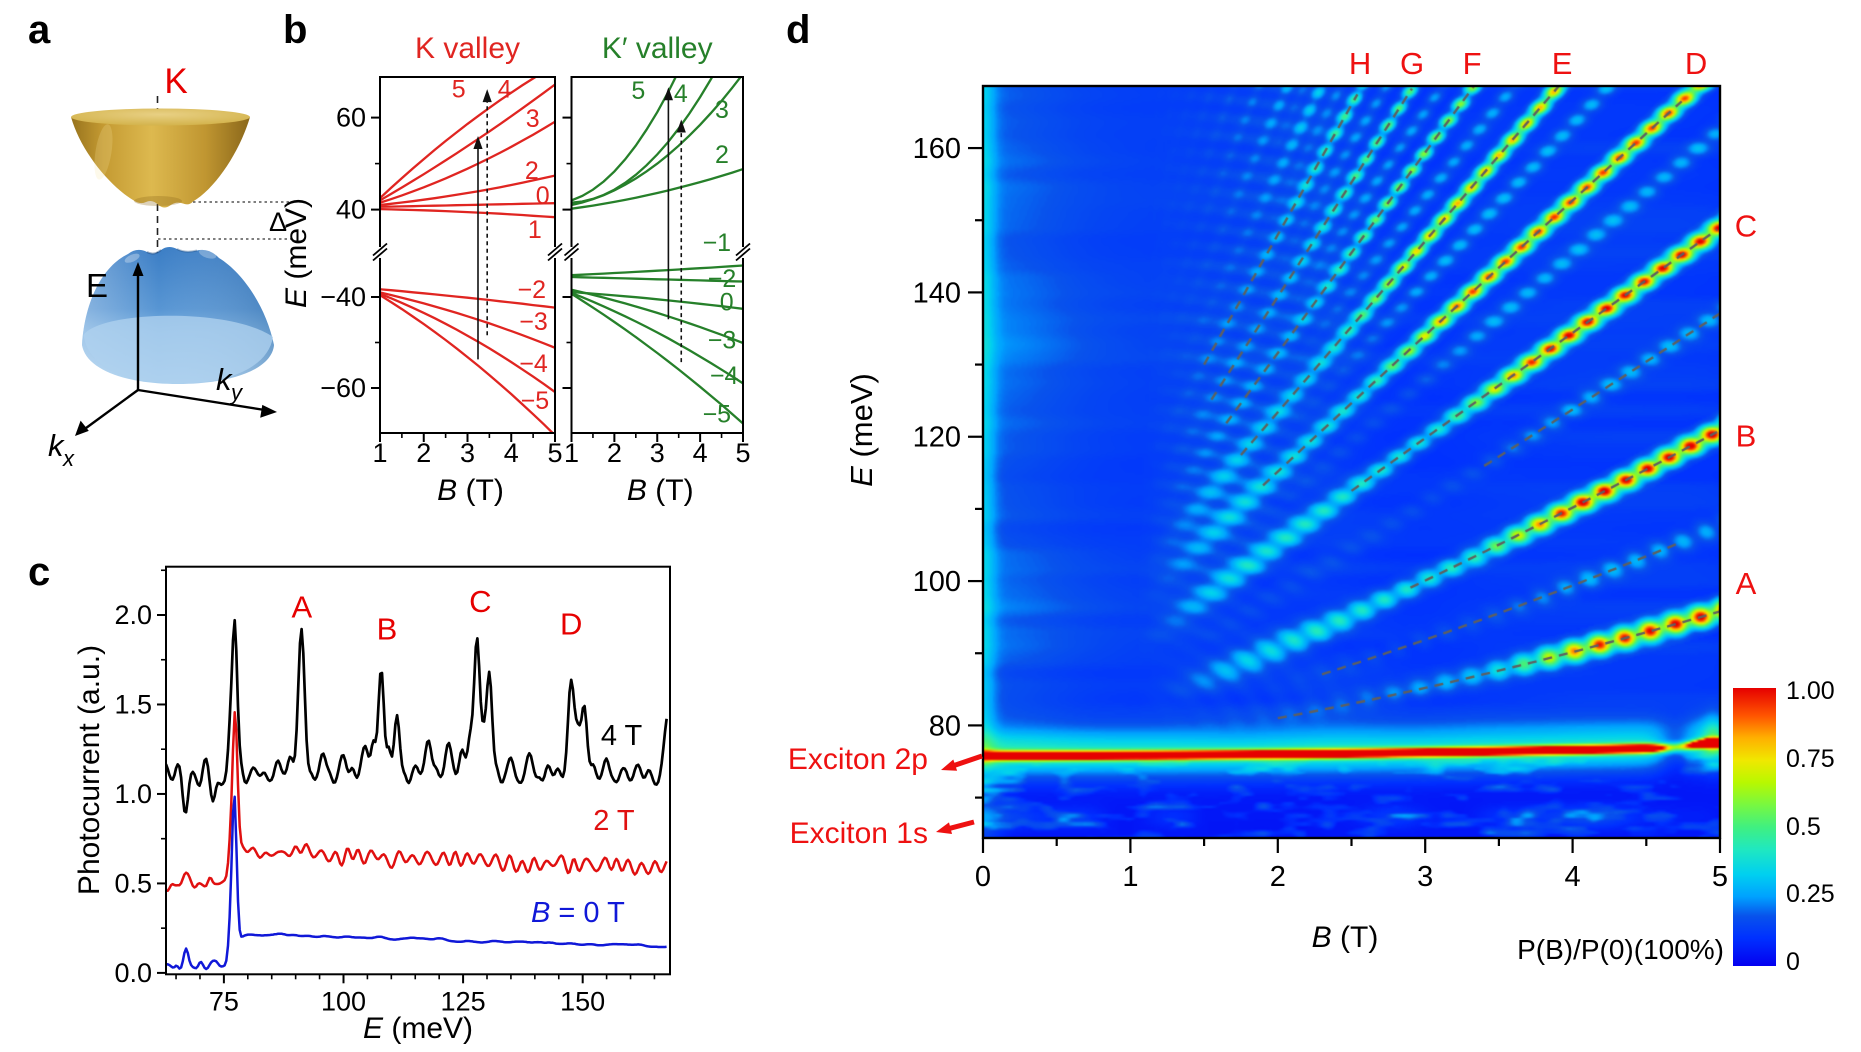 Image resolution: width=1861 pixels, height=1052 pixels. Describe the element at coordinates (132, 258) in the screenshot. I see `dome-glint-left` at that location.